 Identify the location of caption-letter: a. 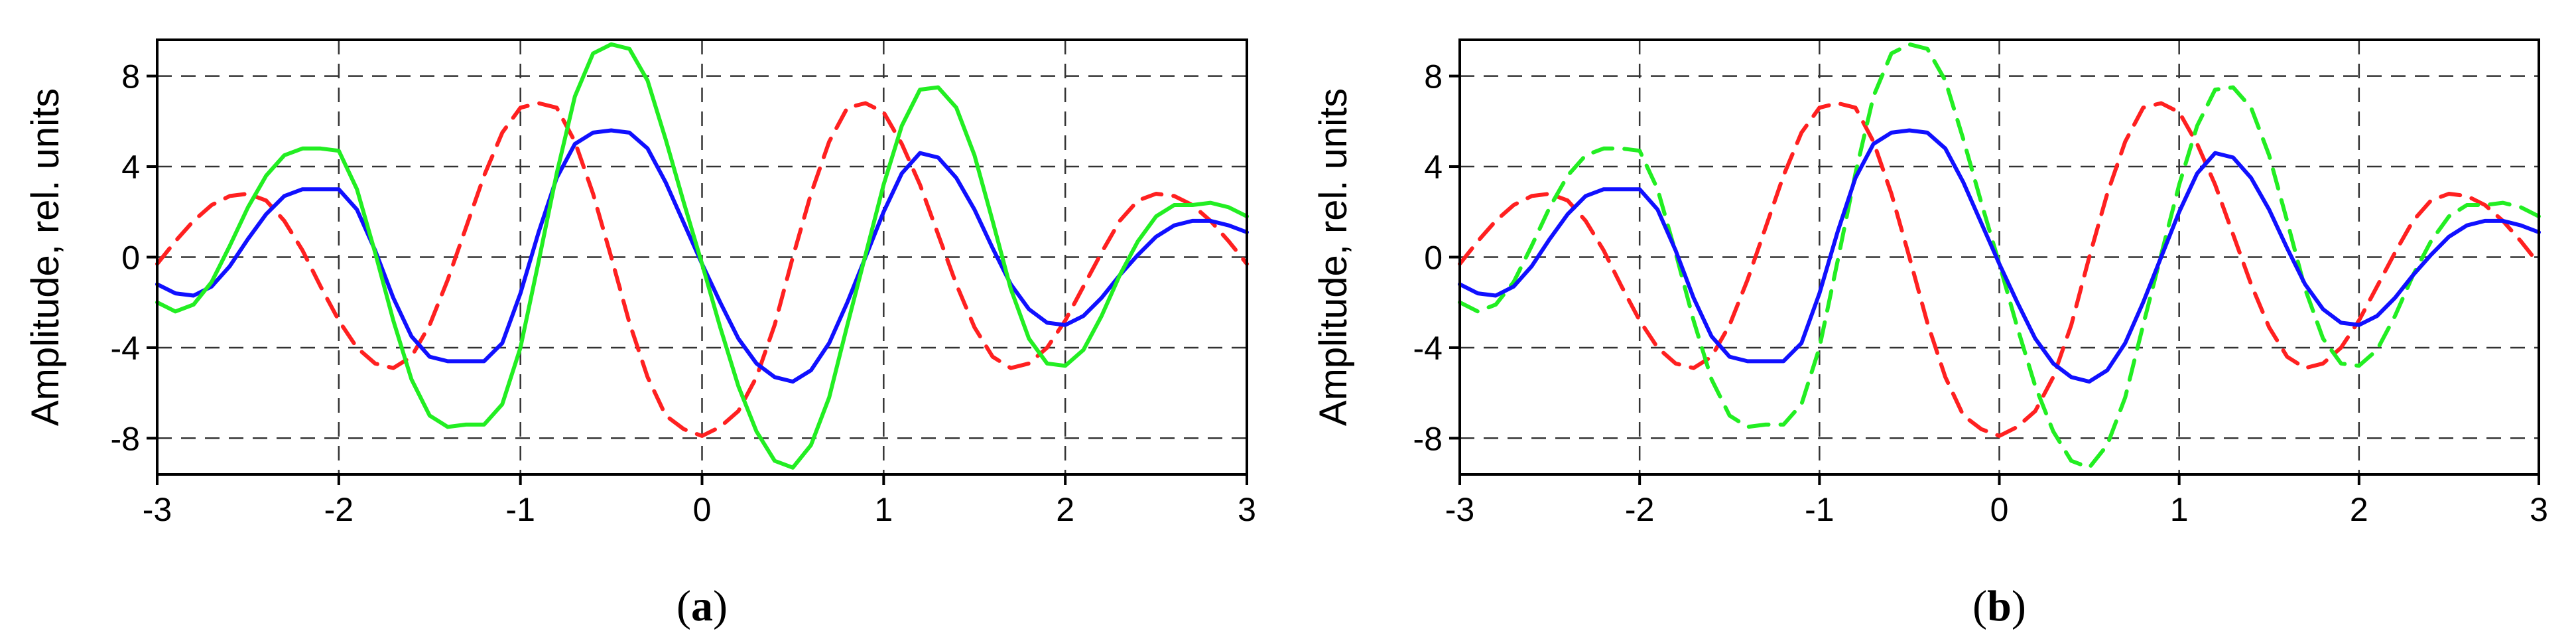
(702, 606).